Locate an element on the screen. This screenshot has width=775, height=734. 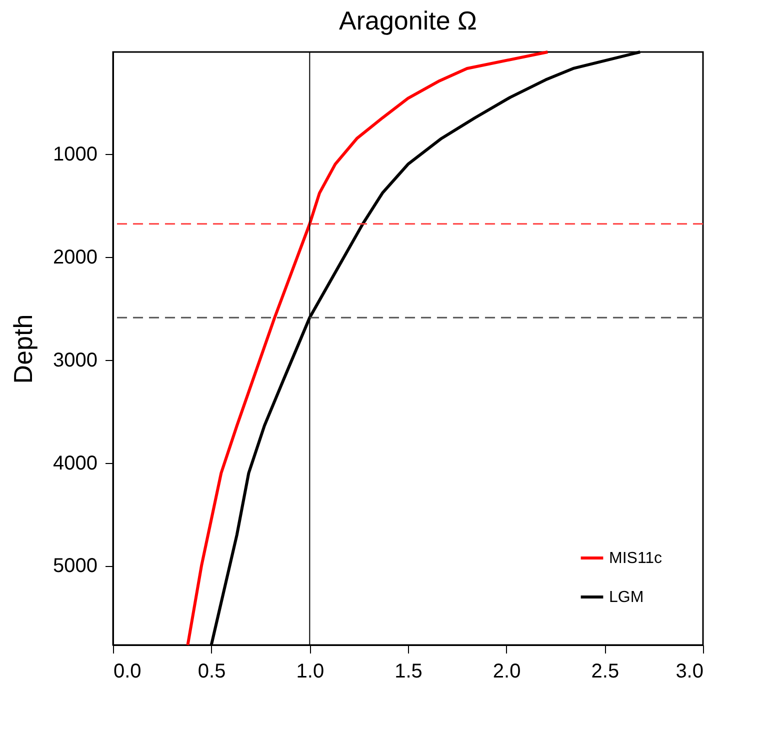
x-tick-label: 2.5 is located at coordinates (605, 671).